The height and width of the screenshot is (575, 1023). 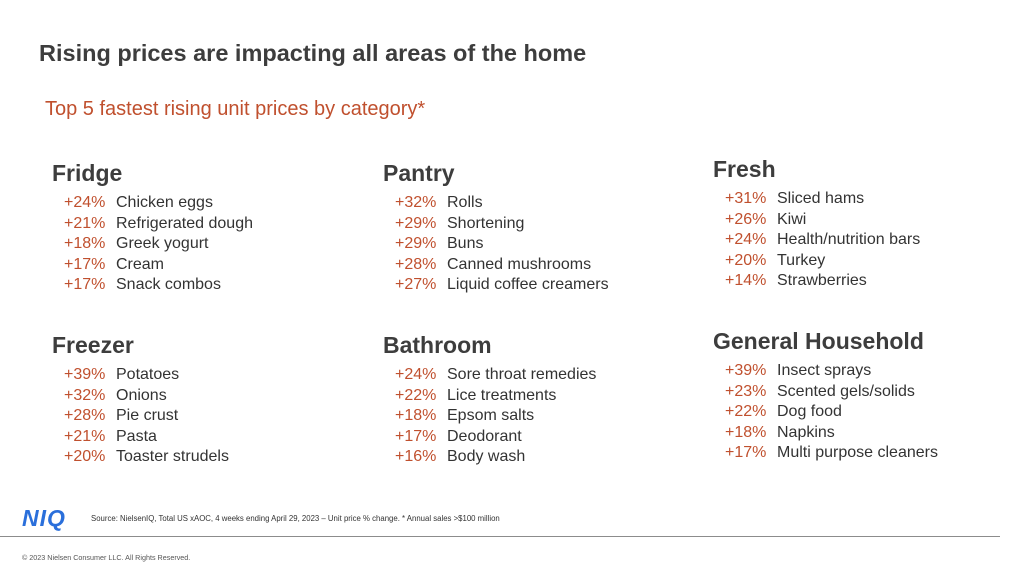 I want to click on niq-logo: NIQ, so click(x=44, y=518).